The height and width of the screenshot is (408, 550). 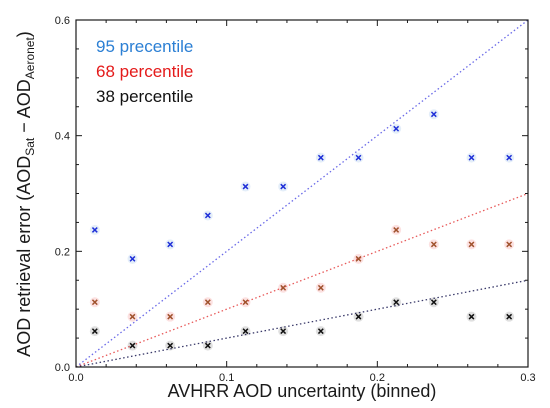 I want to click on legend-entry-95: 95 precentile, so click(x=144, y=46).